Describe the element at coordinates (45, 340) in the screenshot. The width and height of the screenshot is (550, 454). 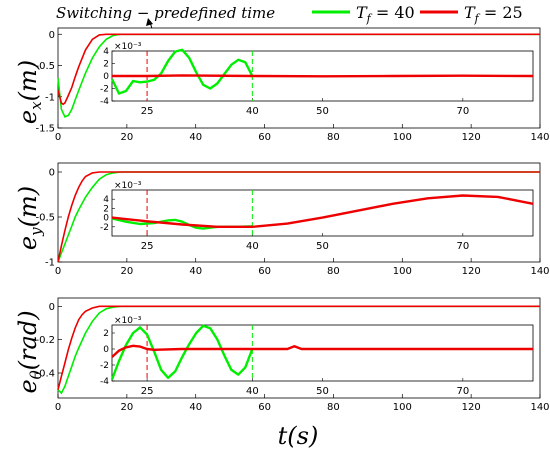
I see `y-tick-label: -0.2` at that location.